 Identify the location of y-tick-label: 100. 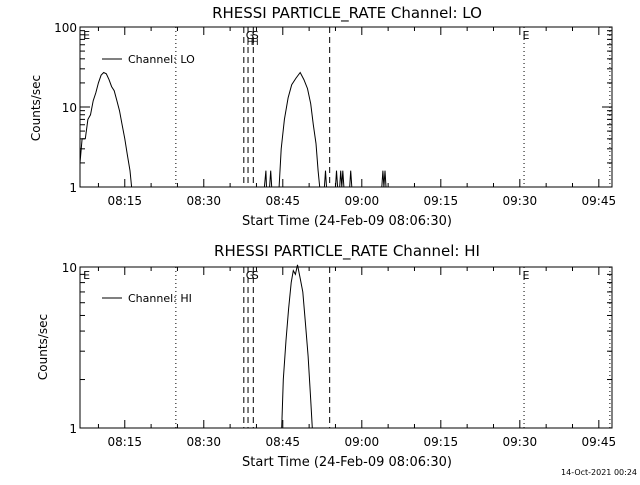
(65, 28).